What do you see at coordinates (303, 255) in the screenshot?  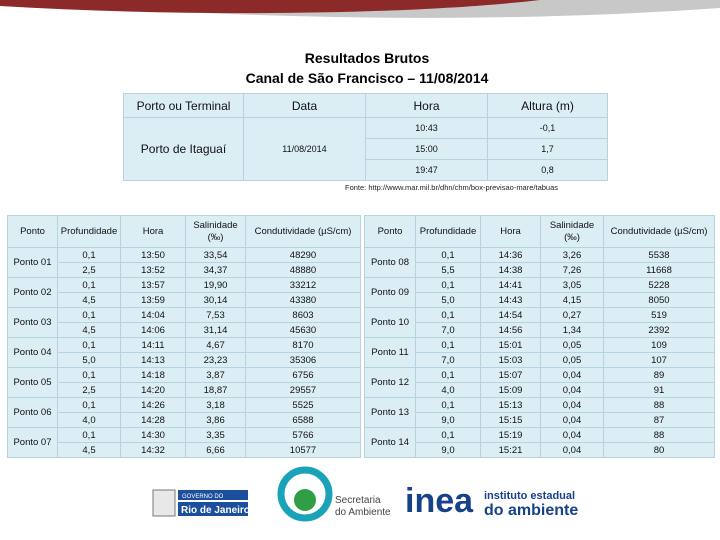 I see `cell: 48290` at bounding box center [303, 255].